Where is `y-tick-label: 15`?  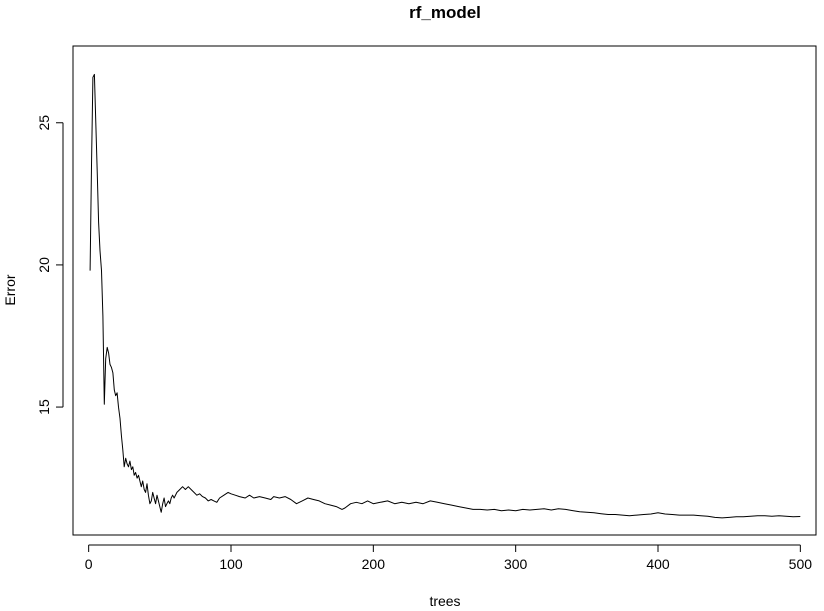
y-tick-label: 15 is located at coordinates (44, 407).